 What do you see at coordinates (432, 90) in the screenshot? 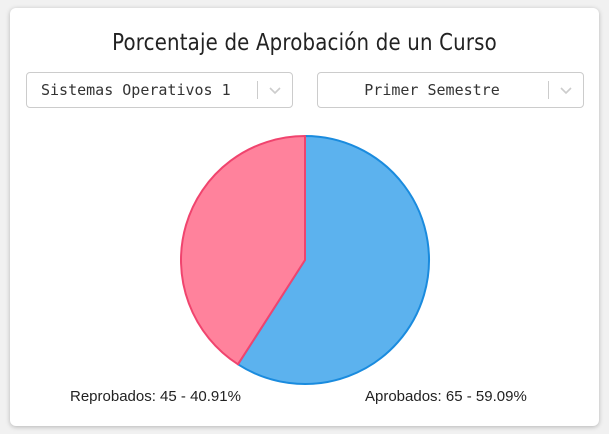
I see `semester-select-value: Primer Semestre` at bounding box center [432, 90].